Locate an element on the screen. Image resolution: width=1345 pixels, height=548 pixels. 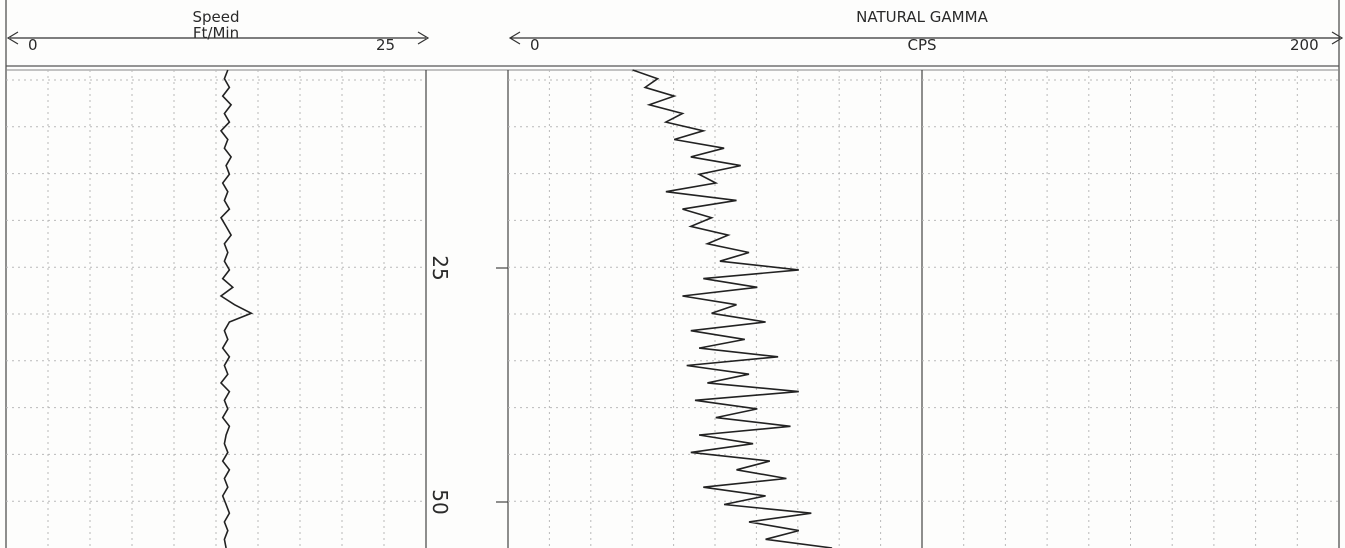
gamma-right-arrow is located at coordinates (1337, 38).